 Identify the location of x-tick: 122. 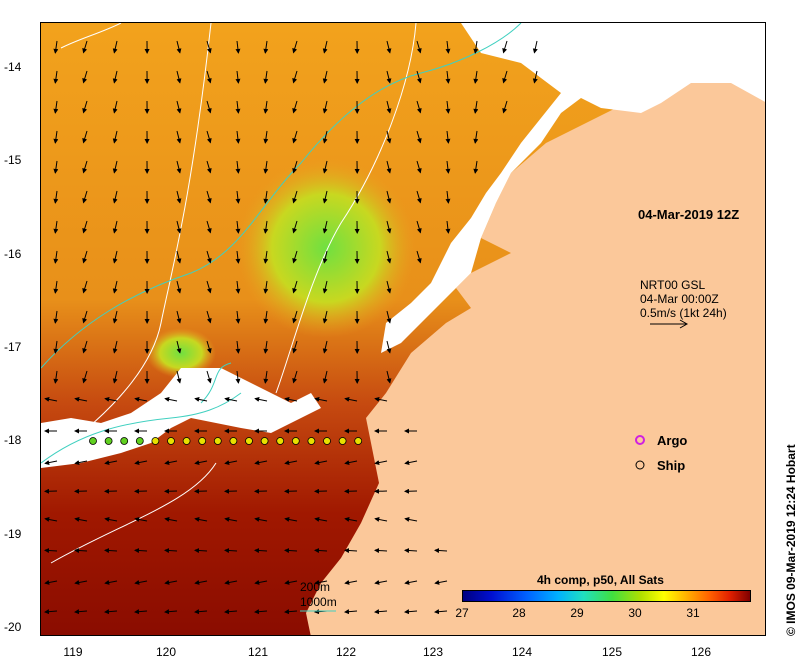
(346, 652).